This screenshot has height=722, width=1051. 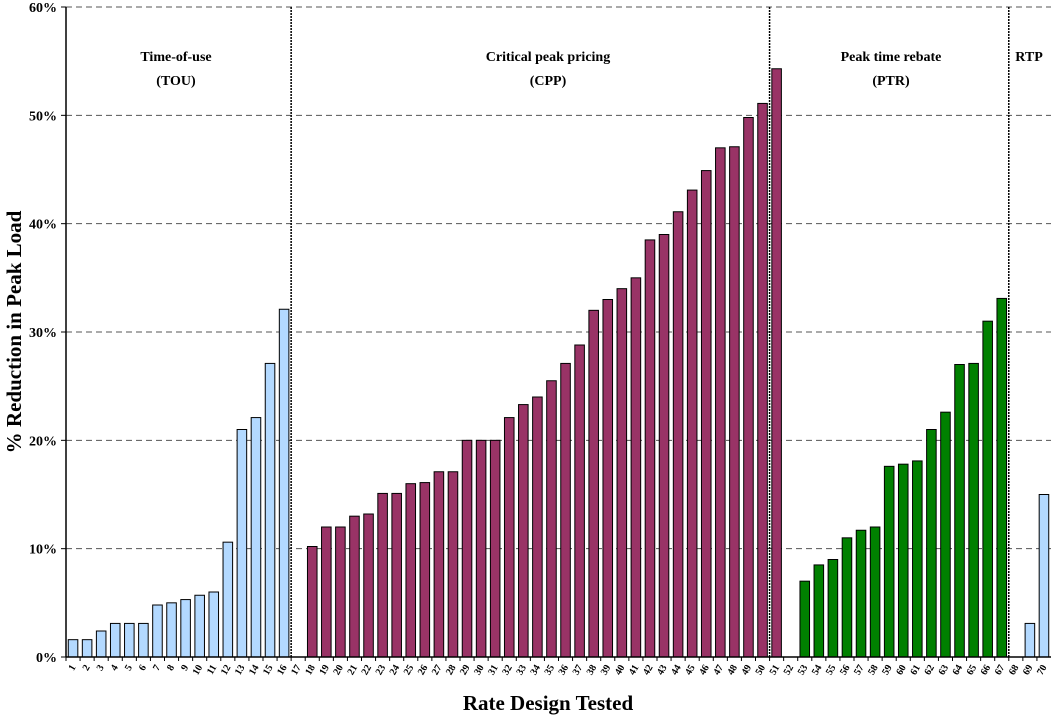 What do you see at coordinates (465, 670) in the screenshot?
I see `x-tick-label: 29` at bounding box center [465, 670].